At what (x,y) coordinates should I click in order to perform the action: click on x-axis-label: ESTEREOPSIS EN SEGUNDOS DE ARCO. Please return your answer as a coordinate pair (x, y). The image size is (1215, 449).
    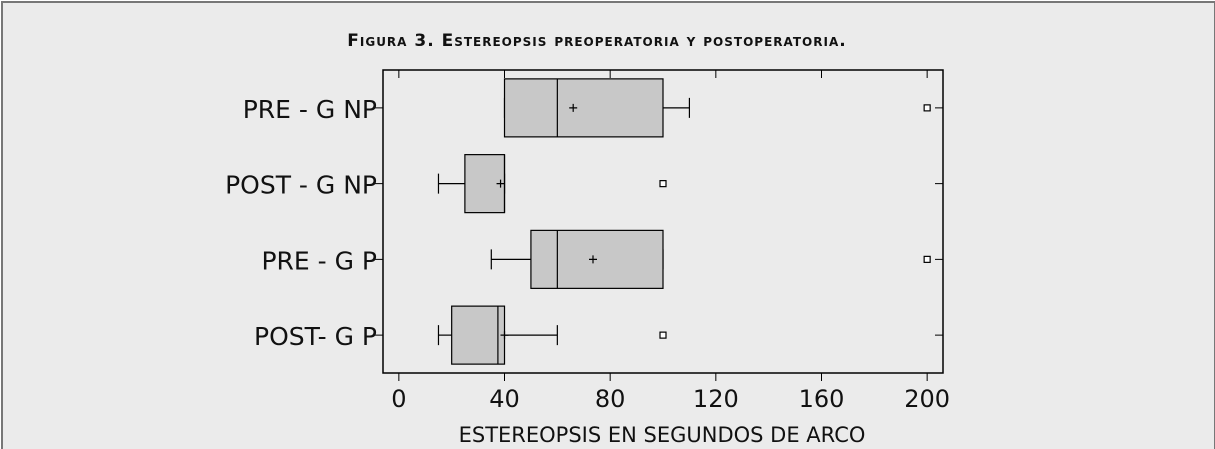
    Looking at the image, I should click on (662, 435).